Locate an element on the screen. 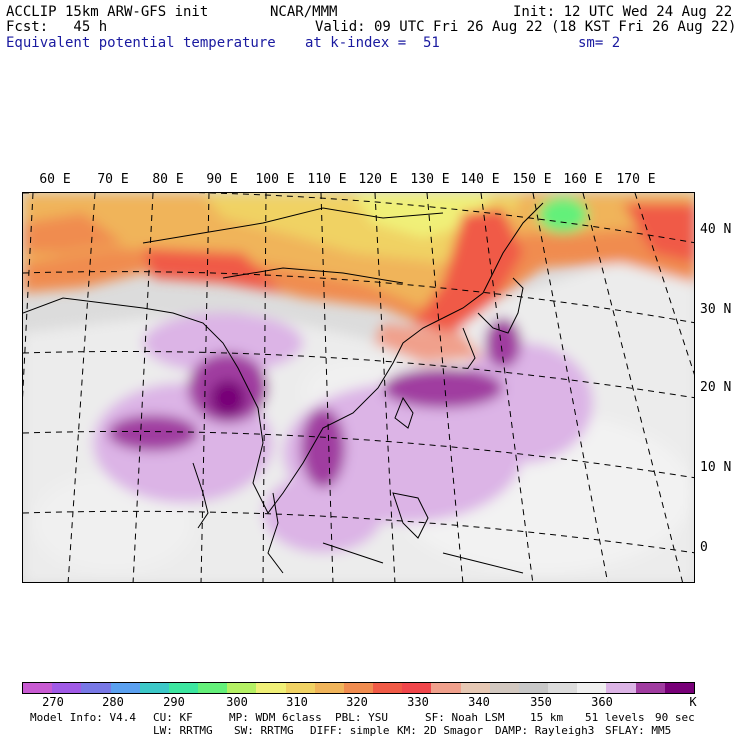 This screenshot has width=740, height=740. colorbar-label: 330 is located at coordinates (418, 702).